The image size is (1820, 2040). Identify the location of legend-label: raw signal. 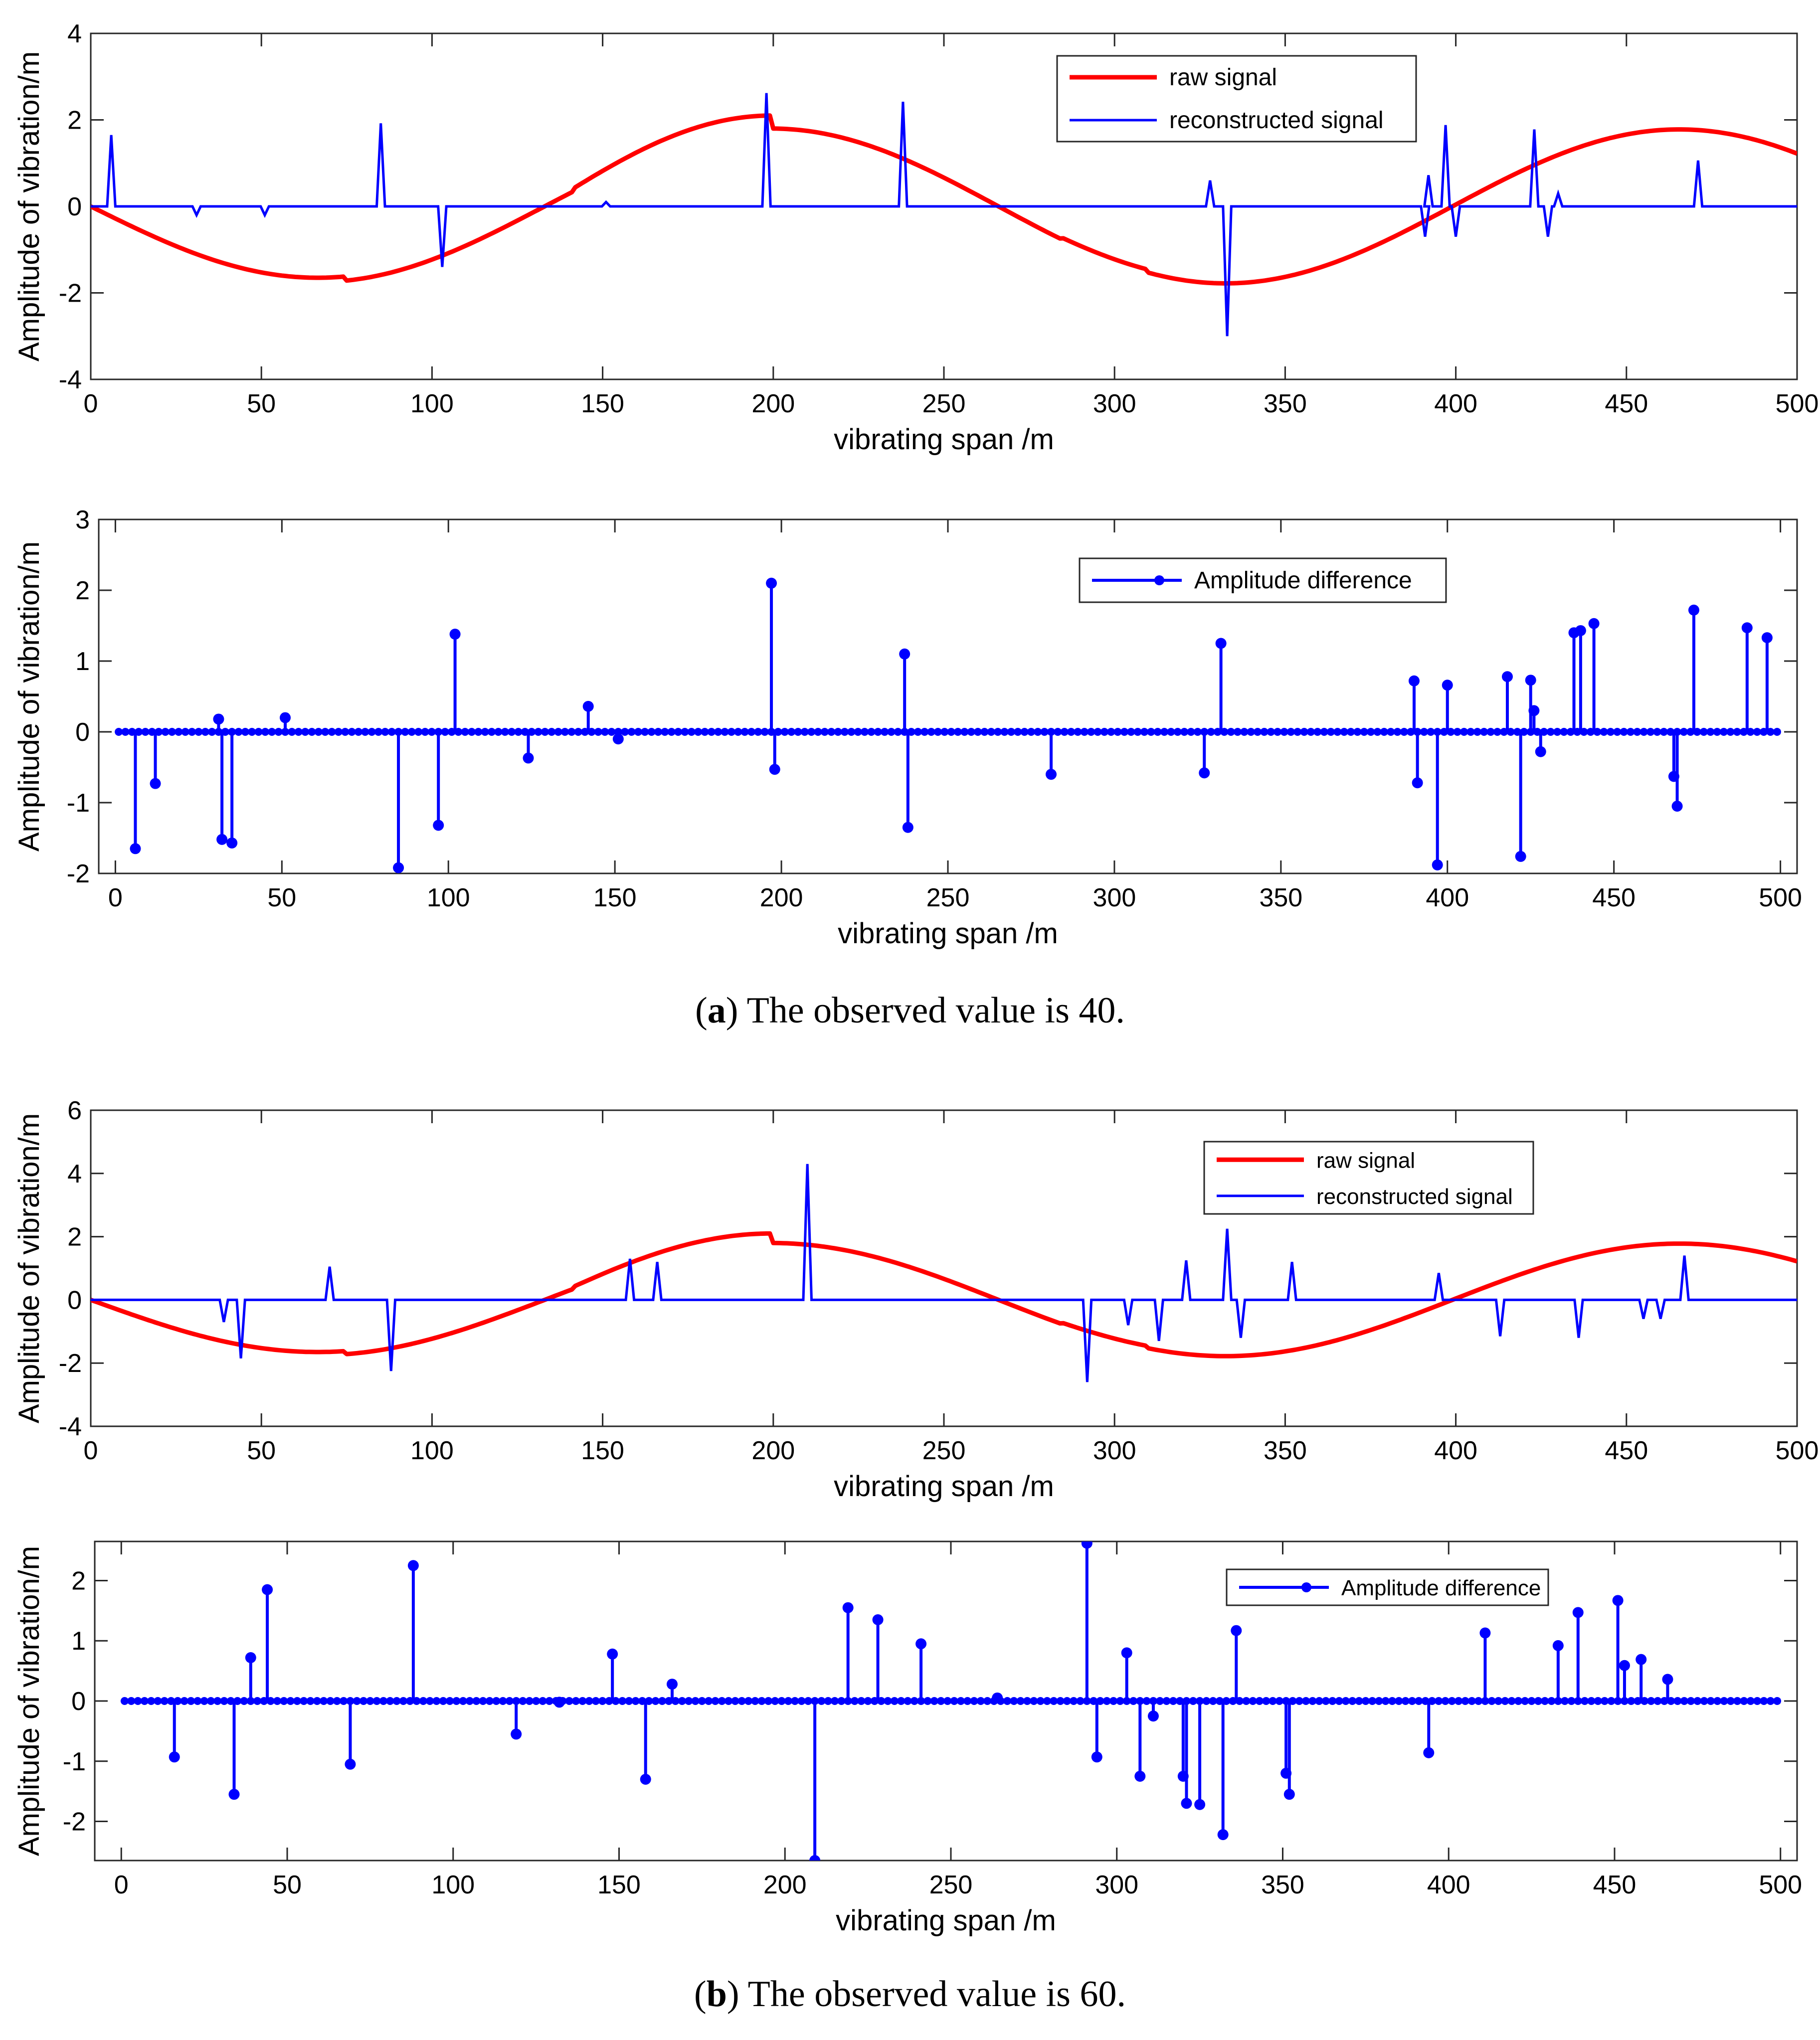
(1365, 1160).